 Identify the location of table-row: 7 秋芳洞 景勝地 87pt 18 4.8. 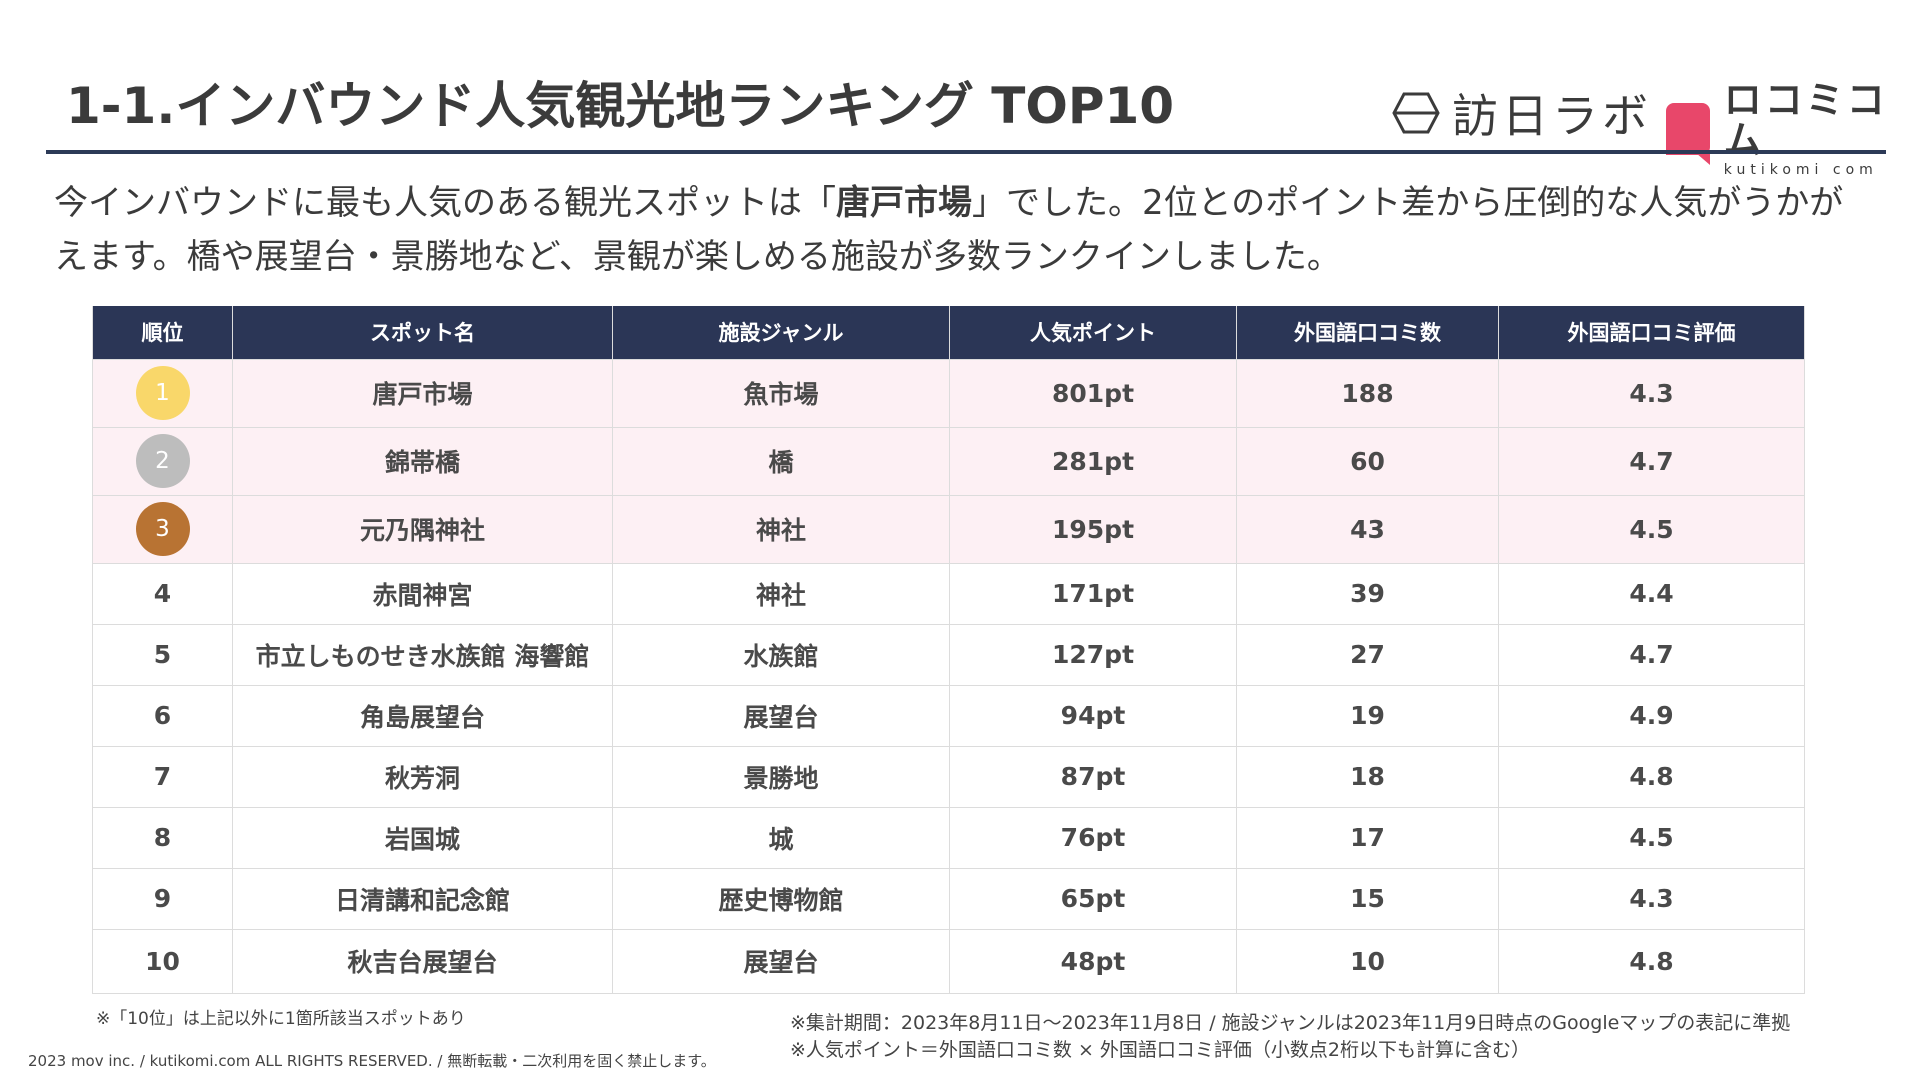
(948, 776).